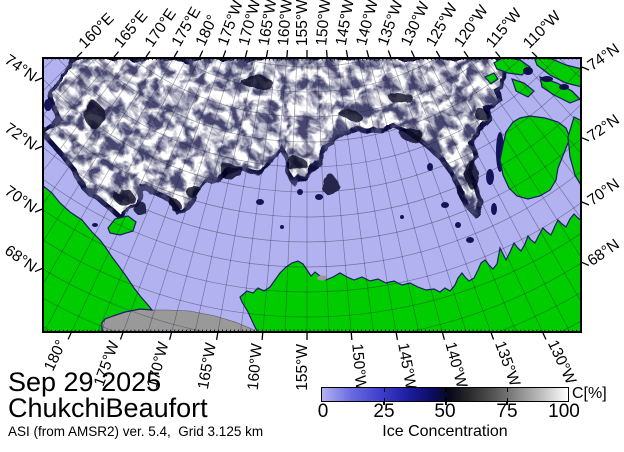 Image resolution: width=624 pixels, height=452 pixels. What do you see at coordinates (384, 411) in the screenshot?
I see `colorbar-tick-label: 25` at bounding box center [384, 411].